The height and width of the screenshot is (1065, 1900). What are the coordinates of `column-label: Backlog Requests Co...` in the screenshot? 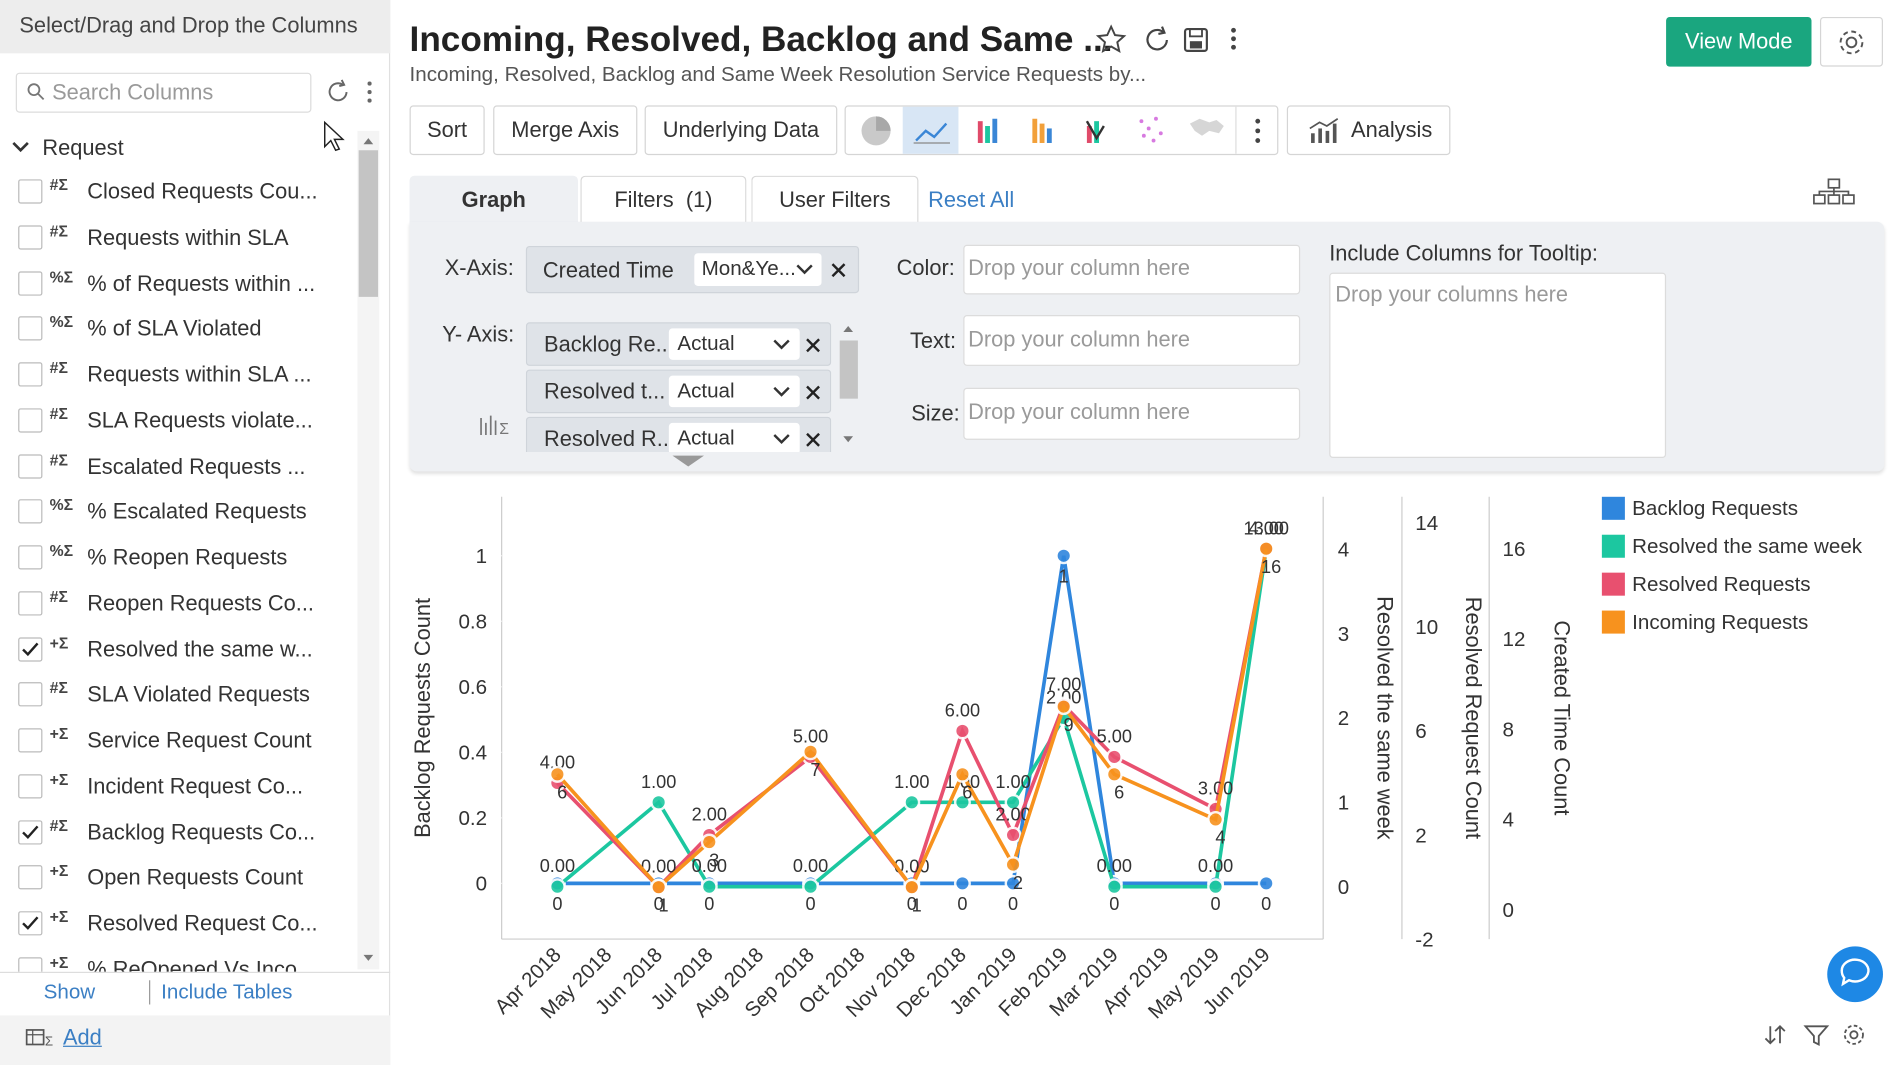 It's located at (201, 831).